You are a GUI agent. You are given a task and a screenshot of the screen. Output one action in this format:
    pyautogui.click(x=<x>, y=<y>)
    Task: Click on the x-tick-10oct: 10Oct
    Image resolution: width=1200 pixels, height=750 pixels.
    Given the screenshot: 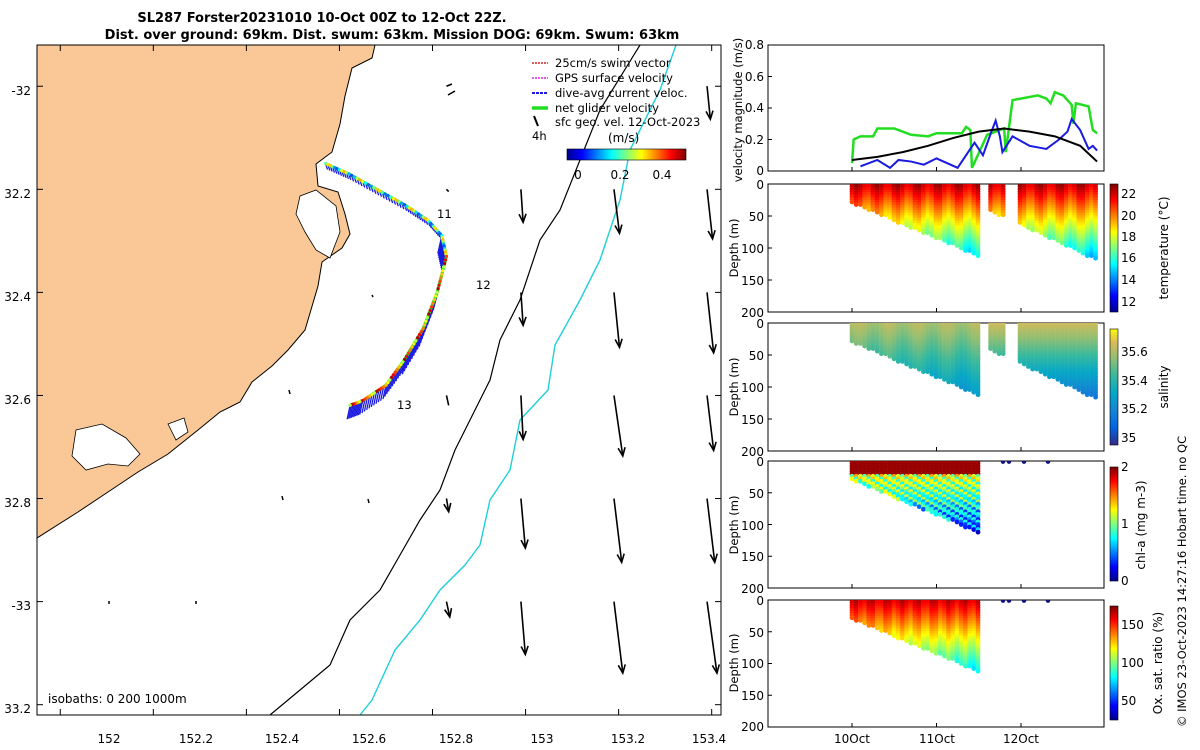 What is the action you would take?
    pyautogui.click(x=852, y=739)
    